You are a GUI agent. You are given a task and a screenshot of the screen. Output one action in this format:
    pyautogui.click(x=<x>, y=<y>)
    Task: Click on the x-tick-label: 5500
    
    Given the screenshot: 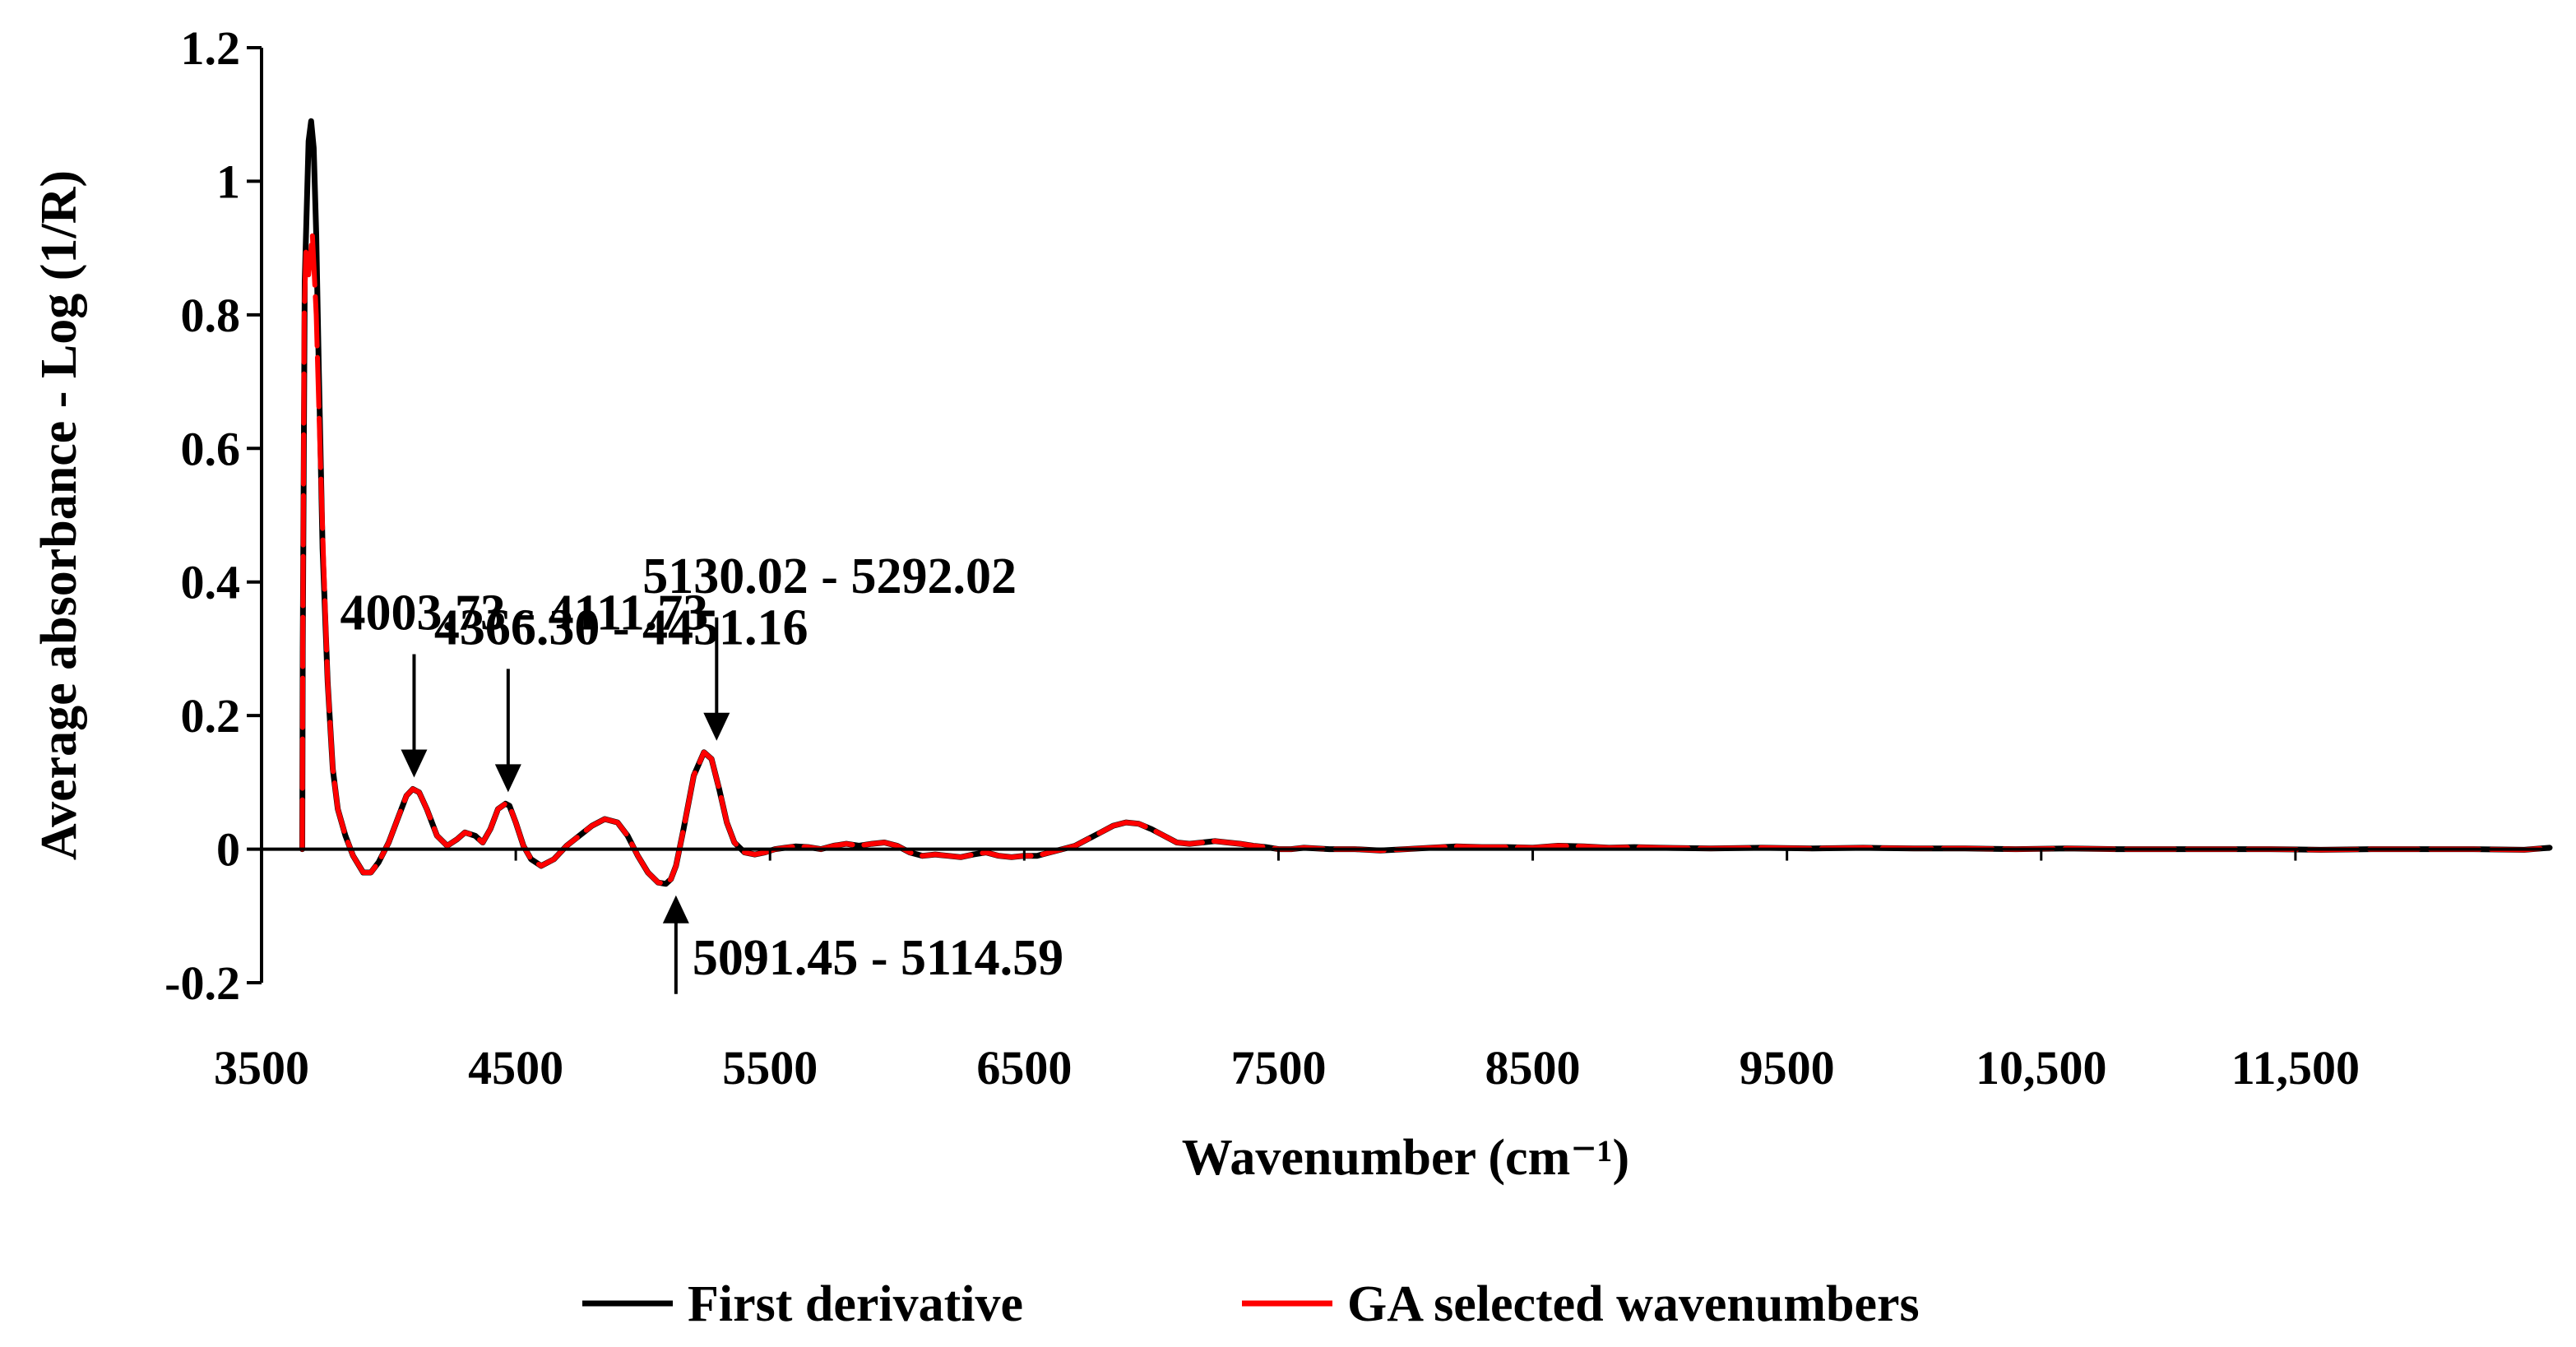 What is the action you would take?
    pyautogui.click(x=770, y=1068)
    